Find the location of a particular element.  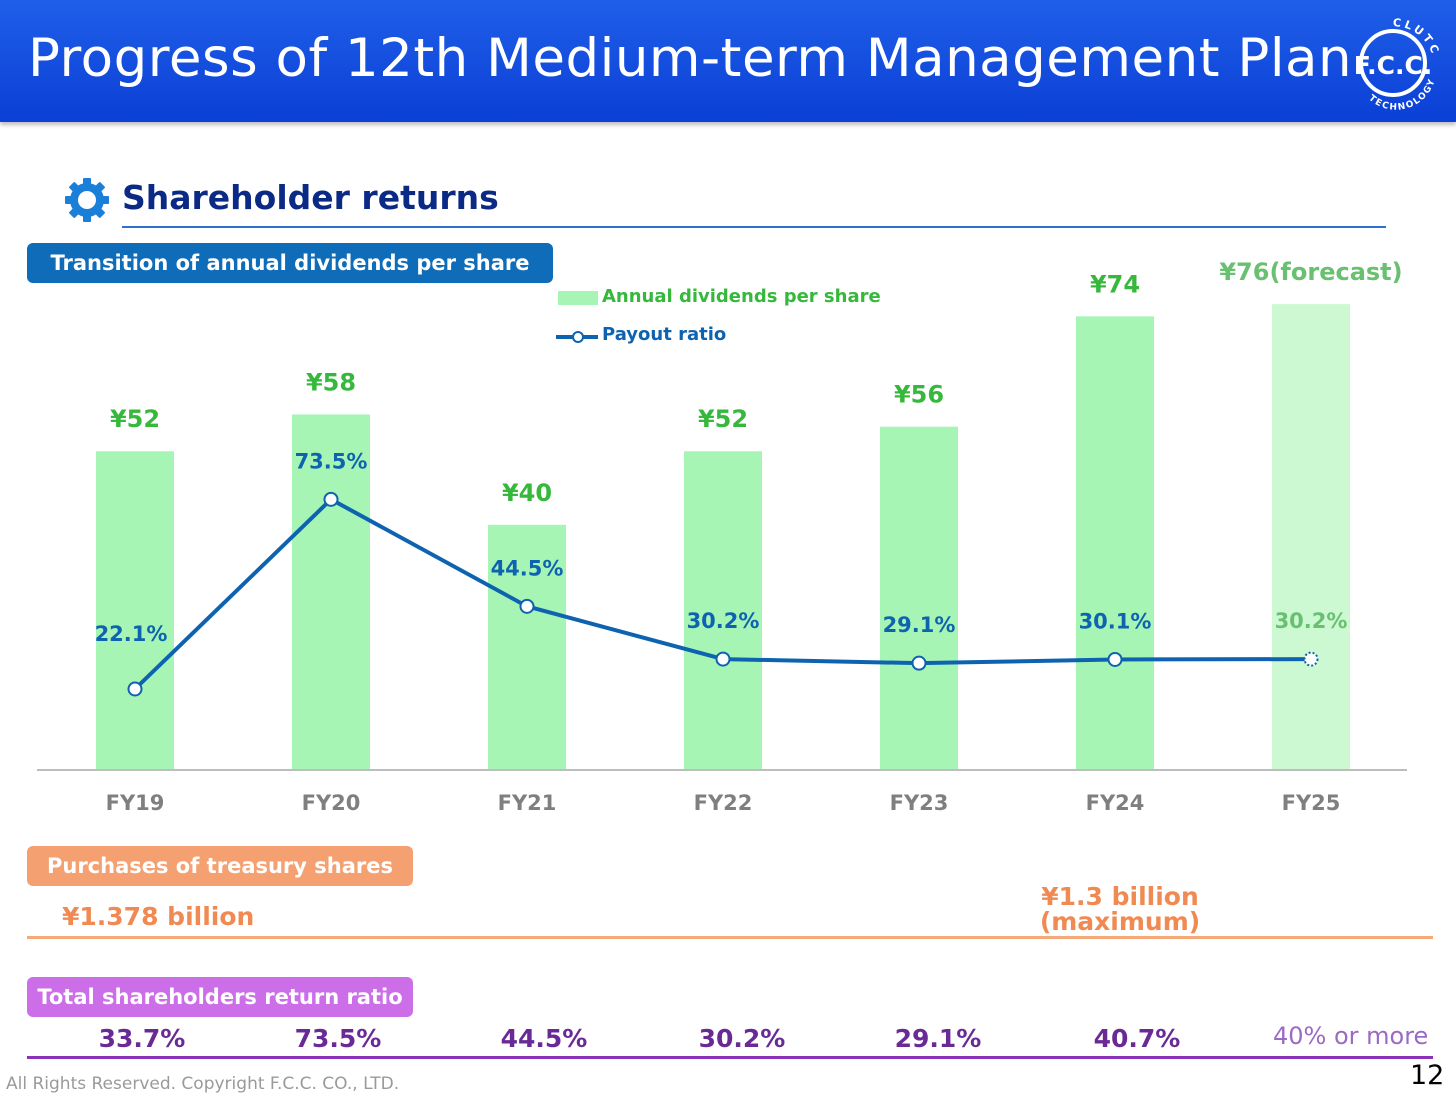

payout-label-fy19: 22.1% is located at coordinates (131, 634).